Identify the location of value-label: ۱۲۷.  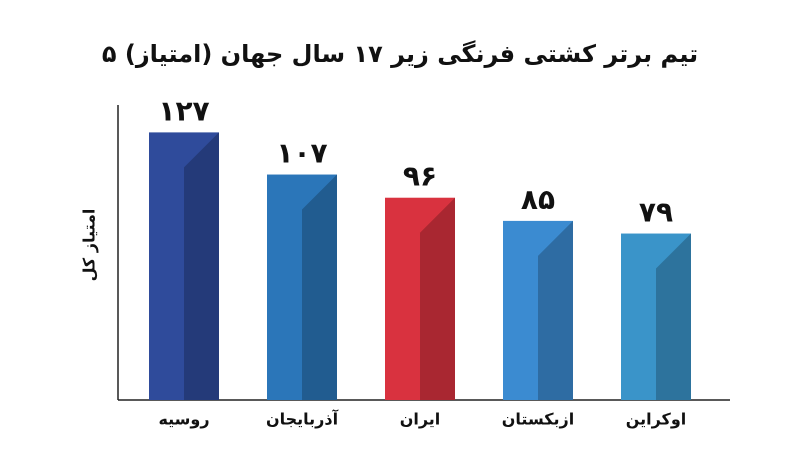
(183, 110).